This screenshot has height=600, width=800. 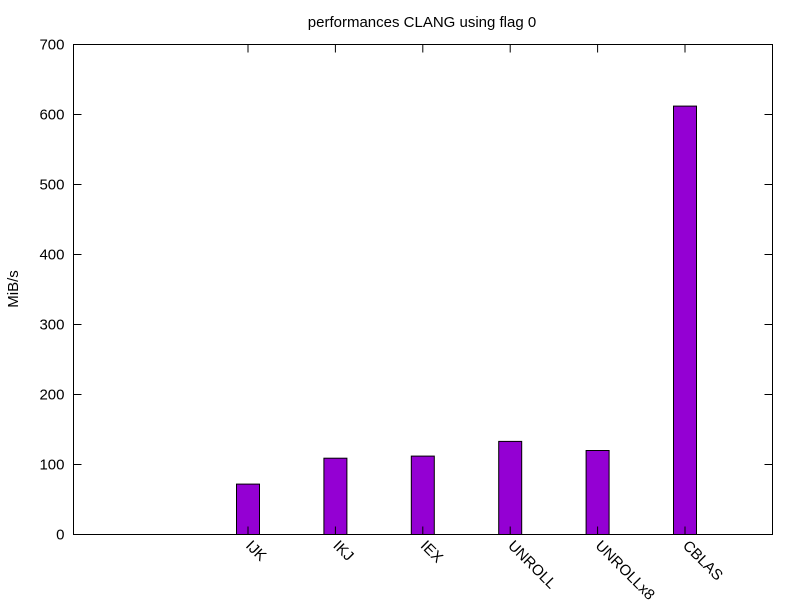 What do you see at coordinates (531, 564) in the screenshot?
I see `x-tick-label: UNROLL` at bounding box center [531, 564].